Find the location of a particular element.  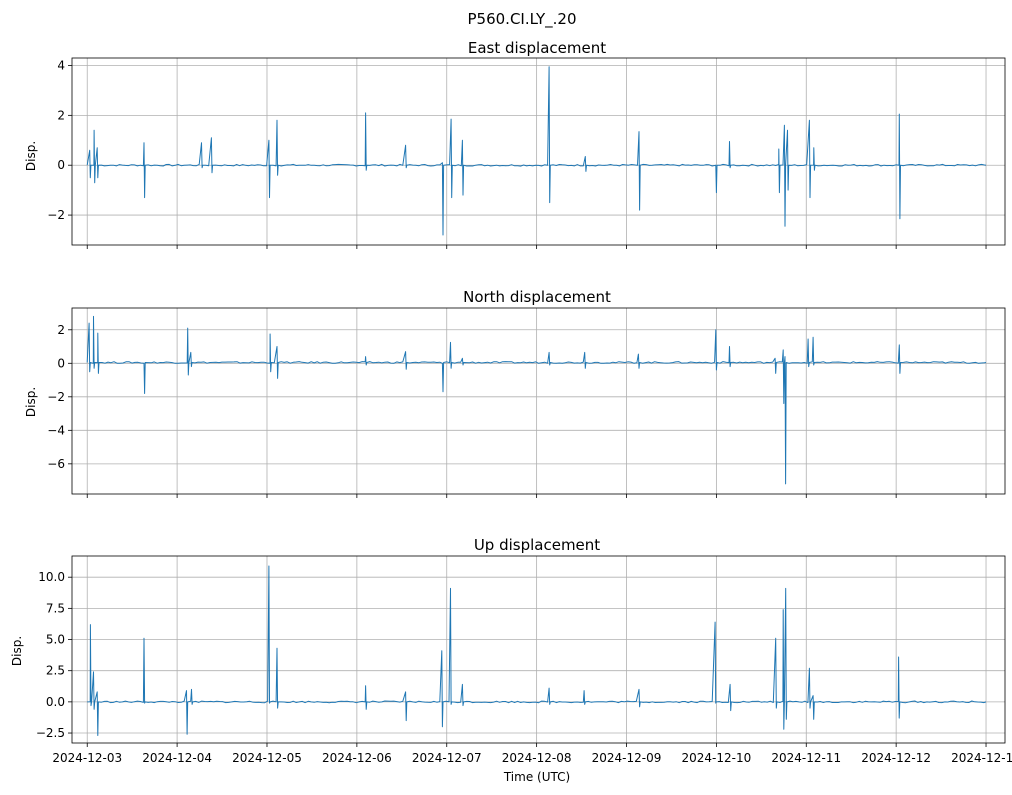

up-ytick-label-2: 2.5 is located at coordinates (55, 671).